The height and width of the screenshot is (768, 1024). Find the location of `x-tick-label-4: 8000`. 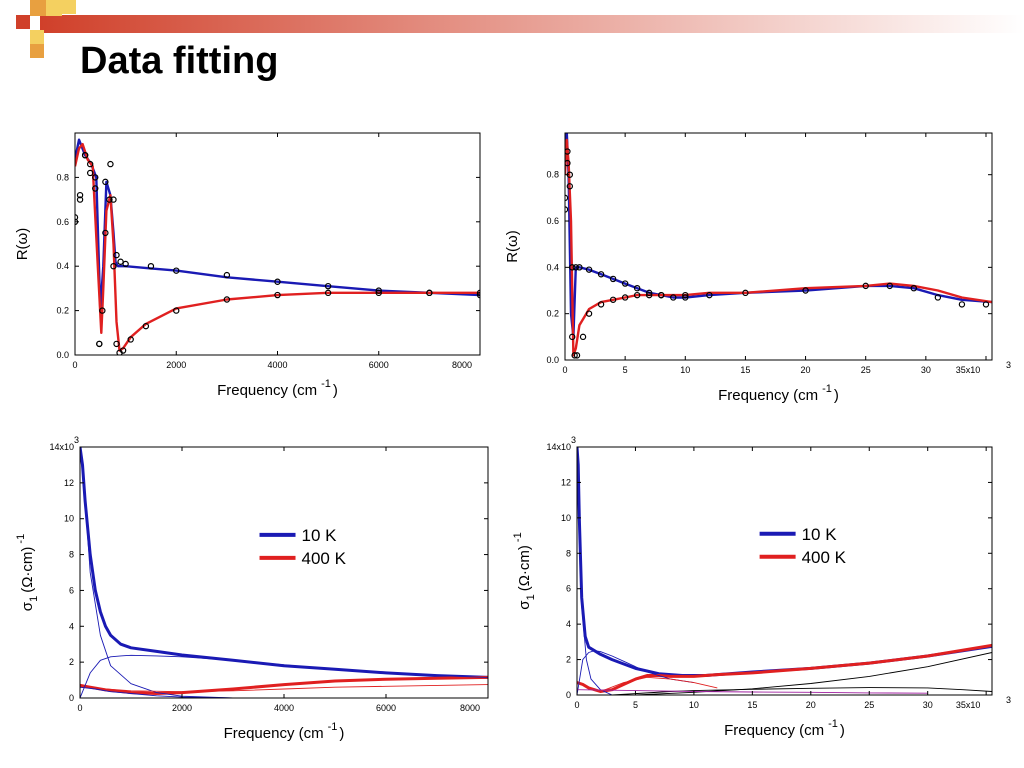

x-tick-label-4: 8000 is located at coordinates (462, 365).